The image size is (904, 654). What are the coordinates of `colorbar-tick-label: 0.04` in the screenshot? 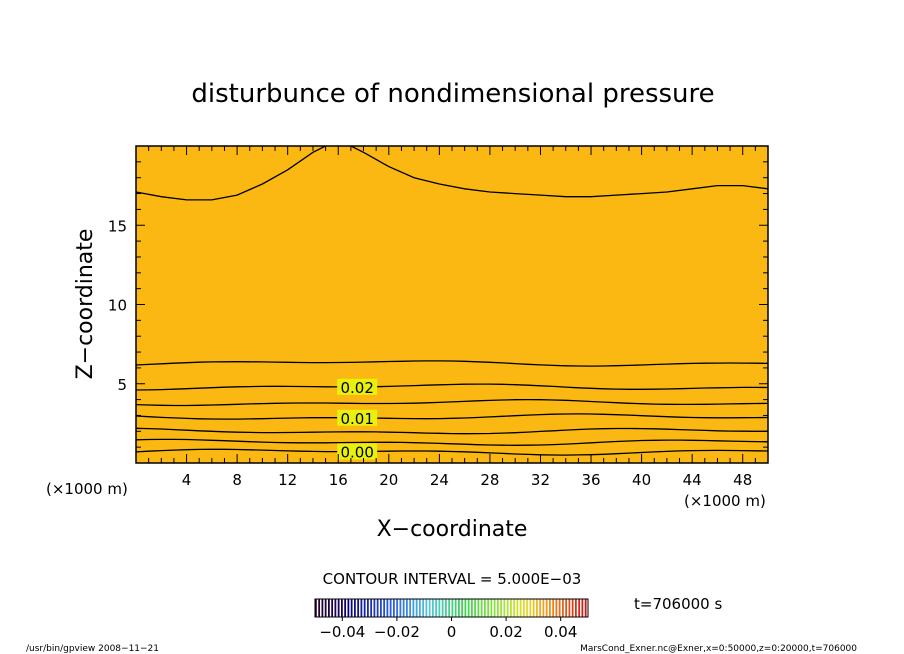 It's located at (560, 632).